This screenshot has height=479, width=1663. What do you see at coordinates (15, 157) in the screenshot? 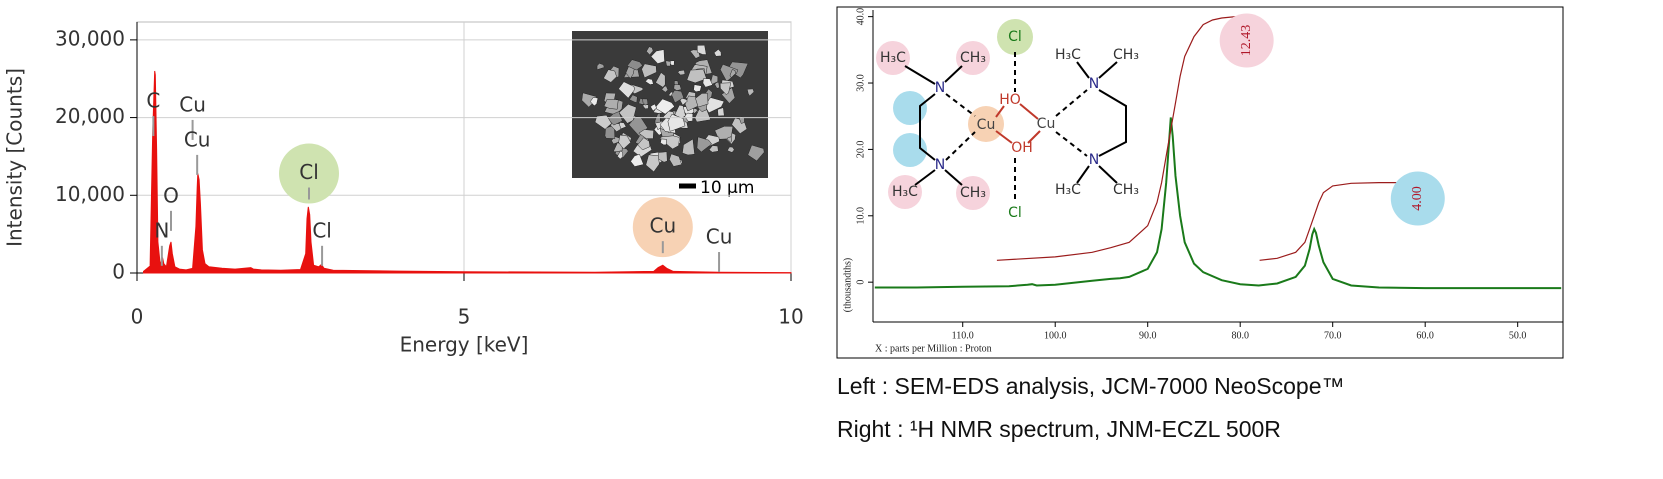
I see `y-axis-label: Intensity [Counts]` at bounding box center [15, 157].